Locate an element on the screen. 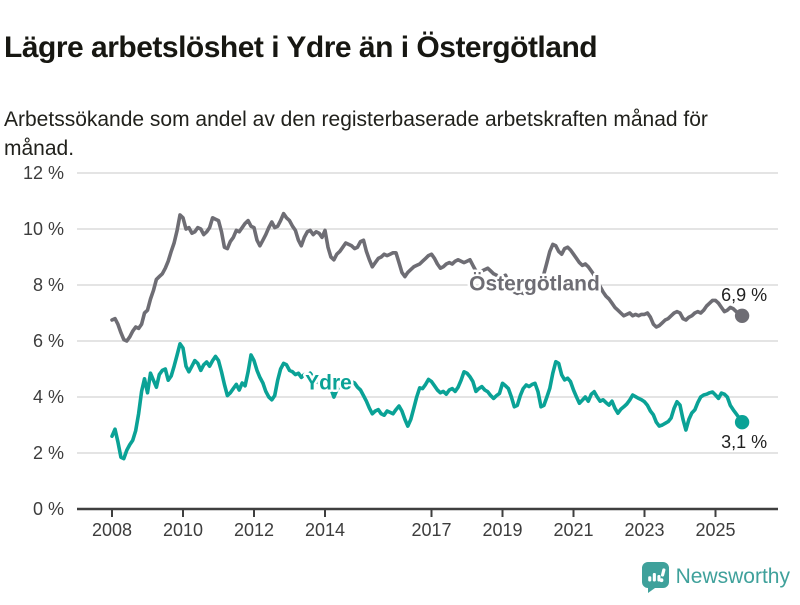 The image size is (800, 605). y-axis-label: 6 % is located at coordinates (48, 341).